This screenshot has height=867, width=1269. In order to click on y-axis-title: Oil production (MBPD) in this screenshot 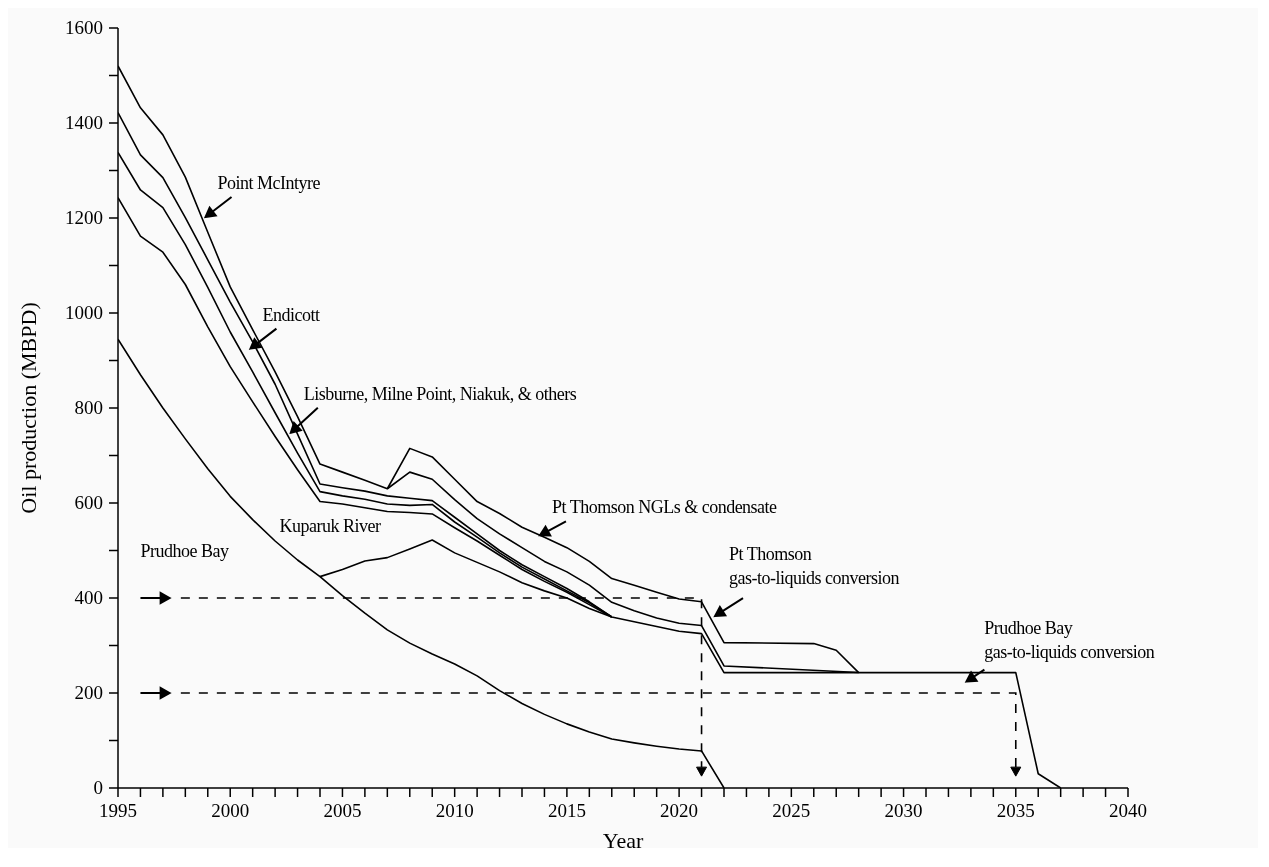, I will do `click(28, 408)`.